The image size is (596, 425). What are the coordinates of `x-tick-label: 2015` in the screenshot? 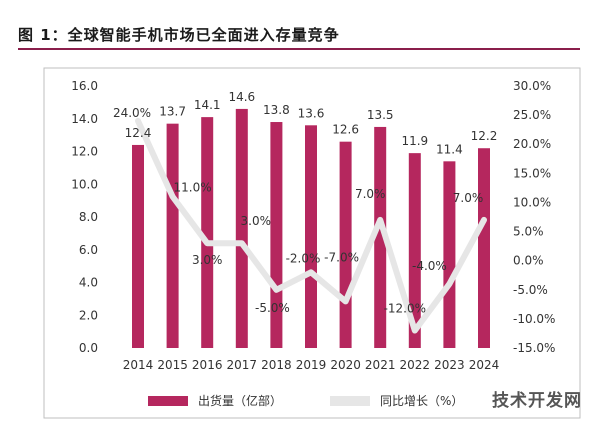 It's located at (172, 365).